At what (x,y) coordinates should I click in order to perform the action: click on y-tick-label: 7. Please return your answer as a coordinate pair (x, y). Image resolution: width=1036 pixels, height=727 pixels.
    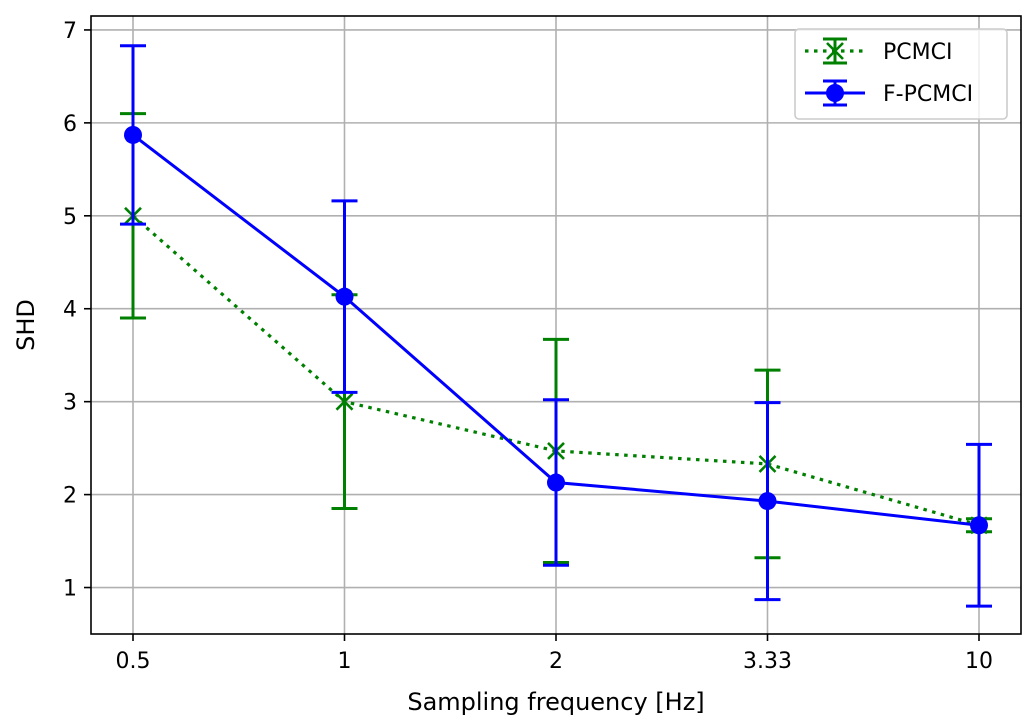
    Looking at the image, I should click on (70, 31).